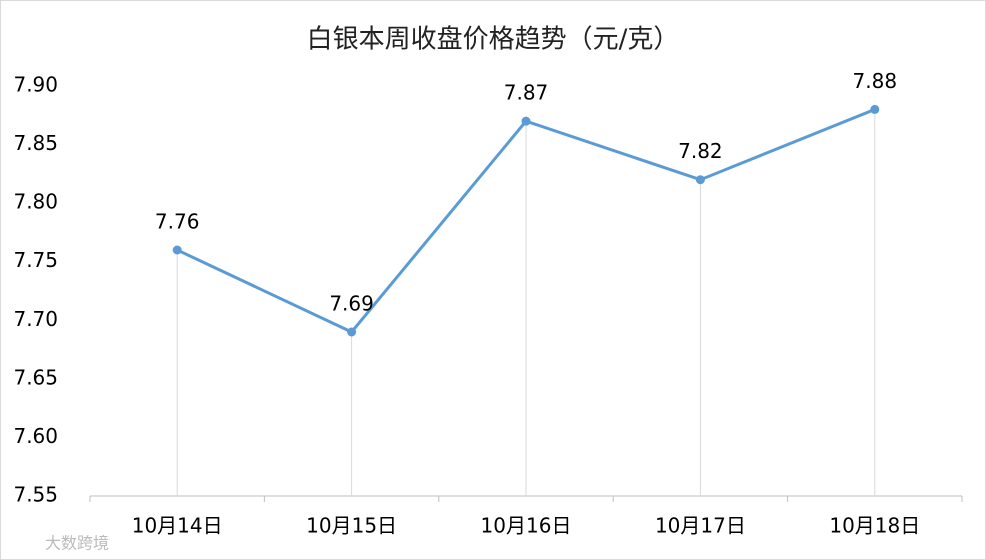 This screenshot has height=560, width=986. What do you see at coordinates (177, 222) in the screenshot?
I see `data-label: 7.76` at bounding box center [177, 222].